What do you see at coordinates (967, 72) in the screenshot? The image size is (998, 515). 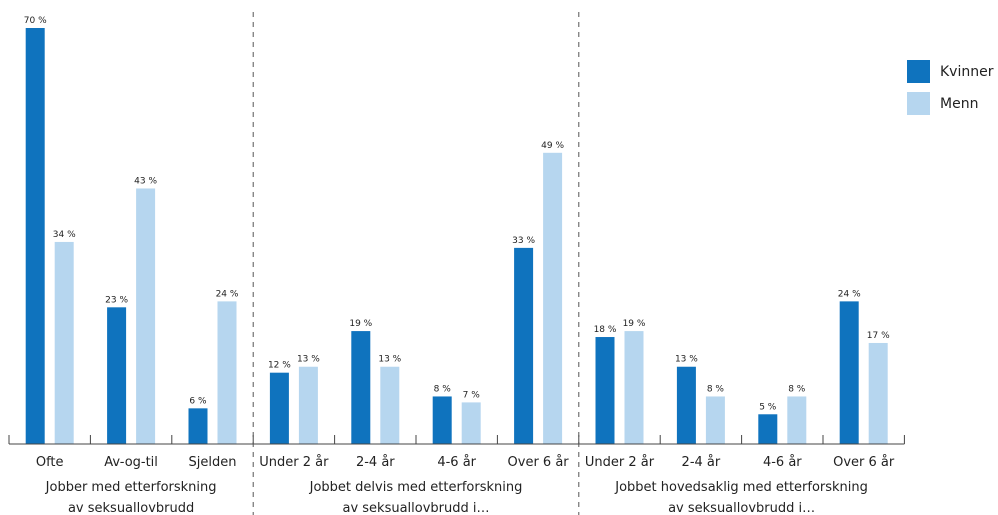 I see `legend-label-kvinner: Kvinner` at bounding box center [967, 72].